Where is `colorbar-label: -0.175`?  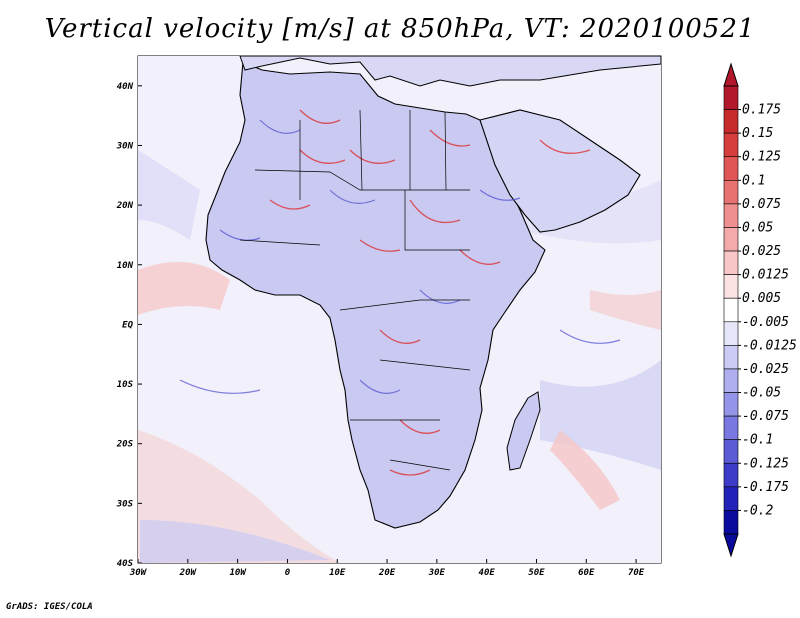 colorbar-label: -0.175 is located at coordinates (765, 487).